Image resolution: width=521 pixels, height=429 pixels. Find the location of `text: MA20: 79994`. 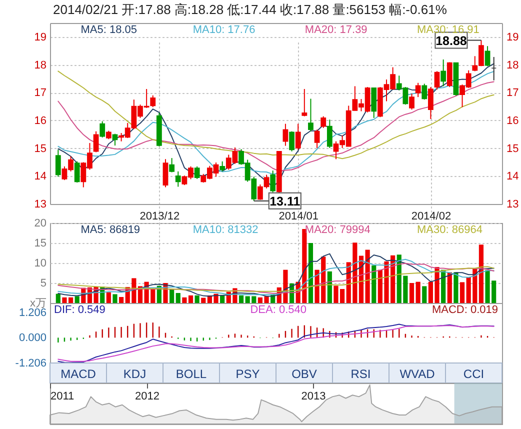

text: MA20: 79994 is located at coordinates (337, 230).